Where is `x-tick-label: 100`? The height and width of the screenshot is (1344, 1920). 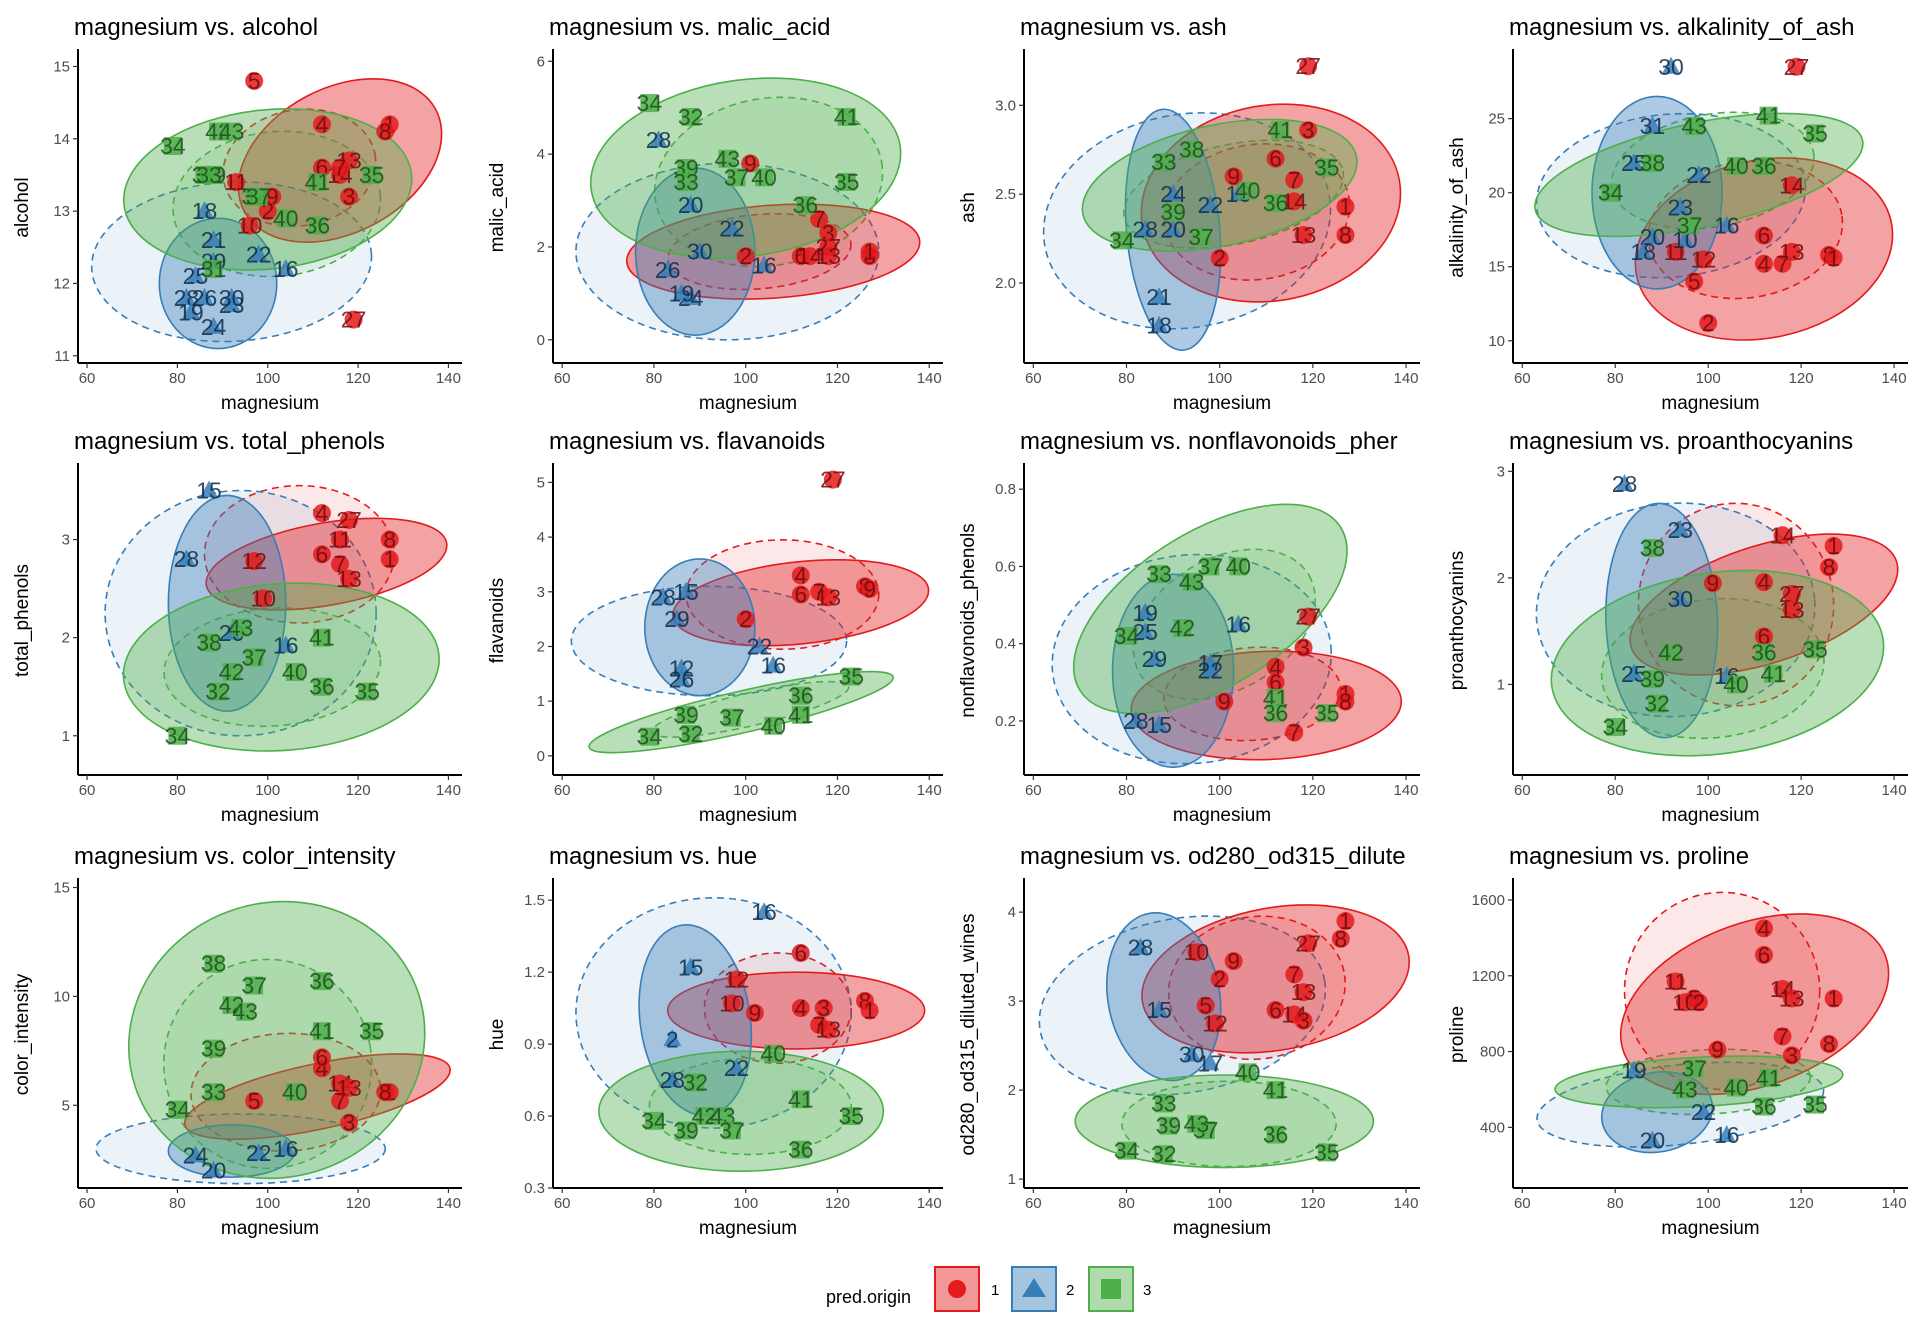 x-tick-label: 100 is located at coordinates (1219, 378).